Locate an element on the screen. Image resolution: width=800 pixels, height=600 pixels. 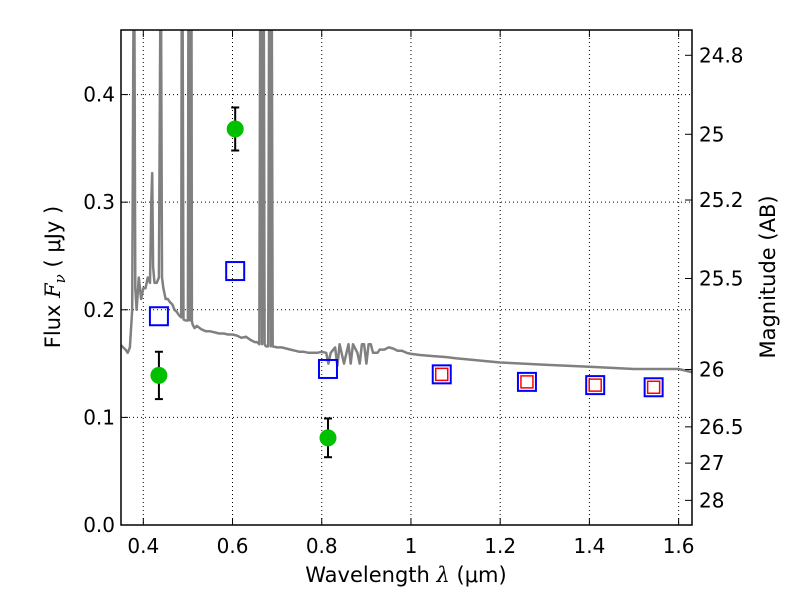
y-tick-label: 0.0 is located at coordinates (99, 525).